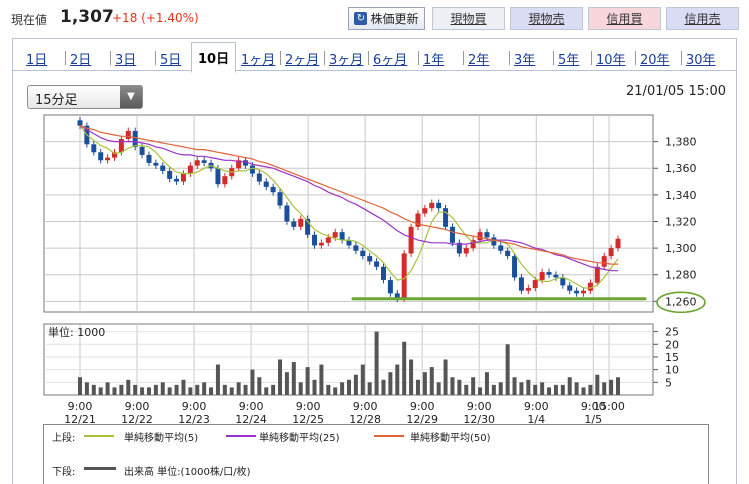  I want to click on tab-7: 3ヶ月, so click(346, 60).